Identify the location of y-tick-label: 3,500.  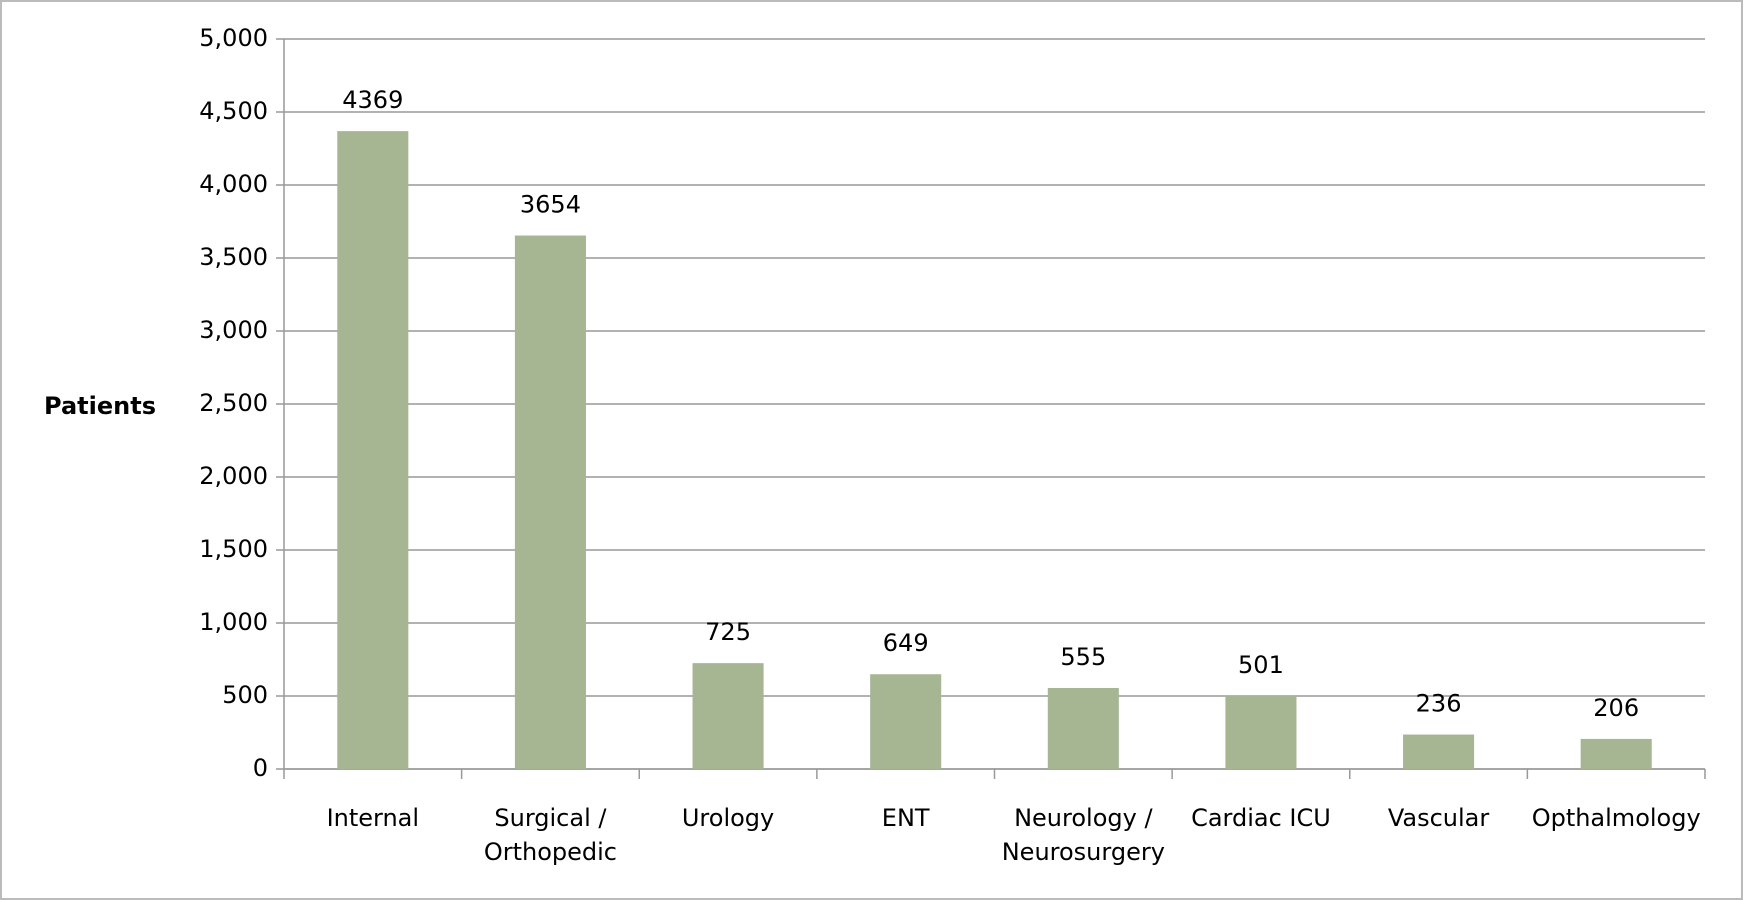
(233, 257).